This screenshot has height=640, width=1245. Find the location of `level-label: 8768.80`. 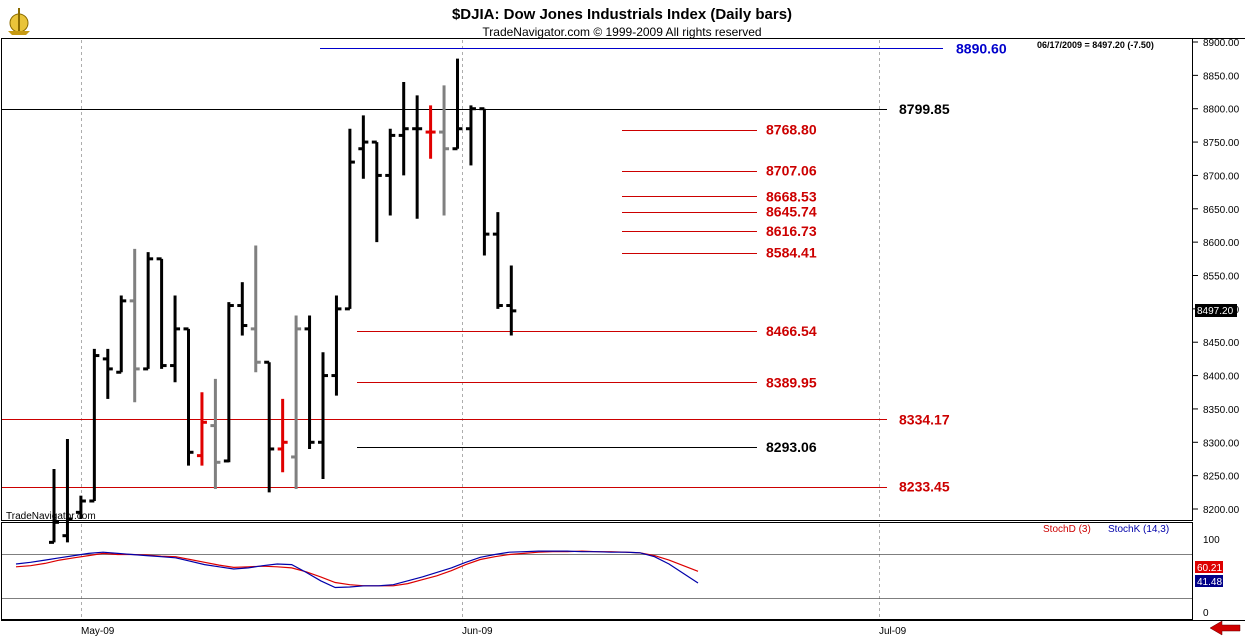

level-label: 8768.80 is located at coordinates (791, 130).